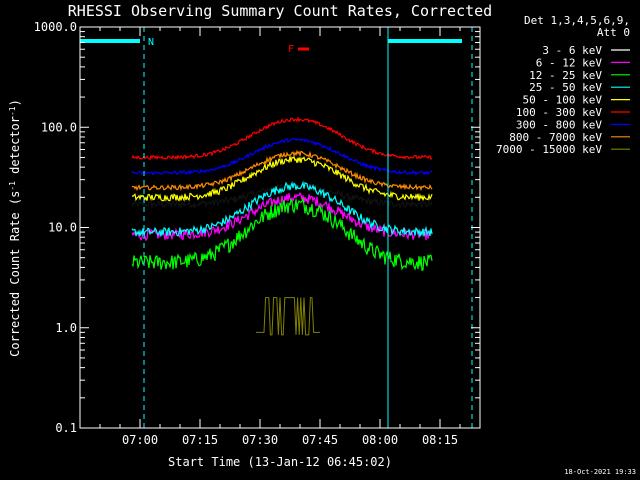 This screenshot has width=640, height=480. I want to click on series-line-100-300kev, so click(282, 138).